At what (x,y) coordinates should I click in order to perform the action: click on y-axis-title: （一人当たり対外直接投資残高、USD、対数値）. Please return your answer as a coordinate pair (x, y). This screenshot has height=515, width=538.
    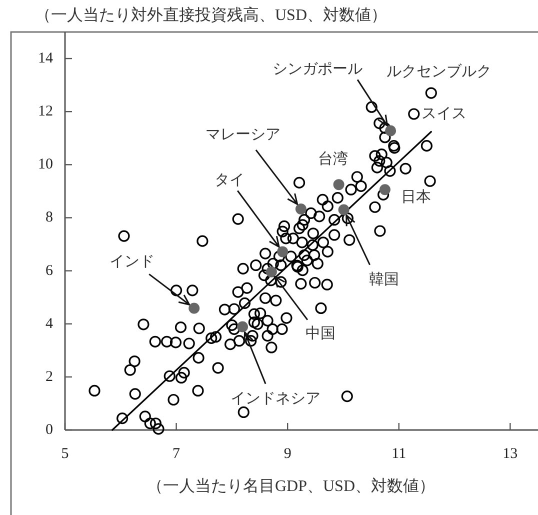
    Looking at the image, I should click on (211, 15).